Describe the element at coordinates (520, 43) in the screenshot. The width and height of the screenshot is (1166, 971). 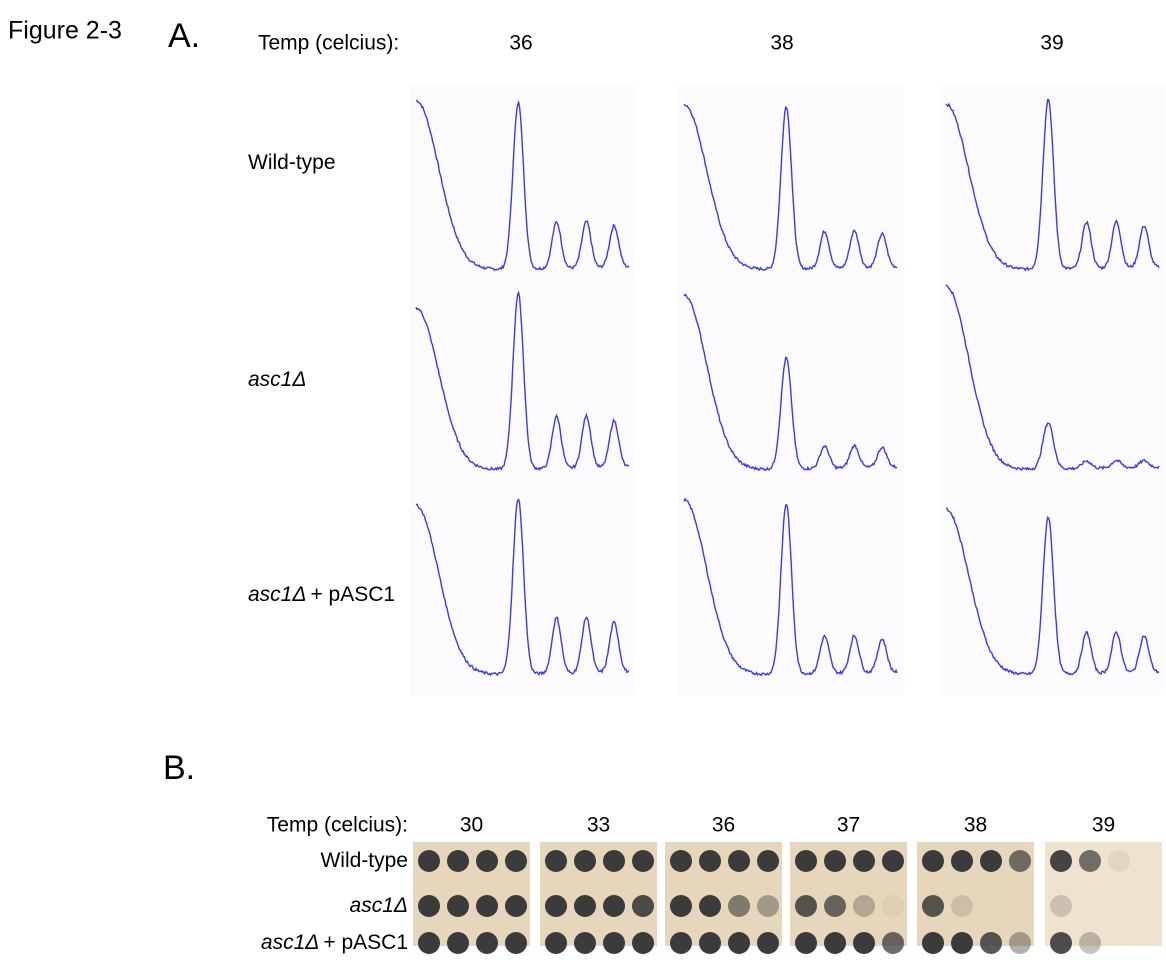
I see `temp-header: 36` at that location.